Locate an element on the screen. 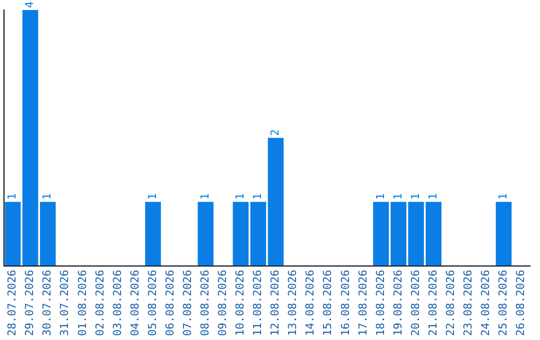  x-tick-label: 25.08.2026 is located at coordinates (503, 303).